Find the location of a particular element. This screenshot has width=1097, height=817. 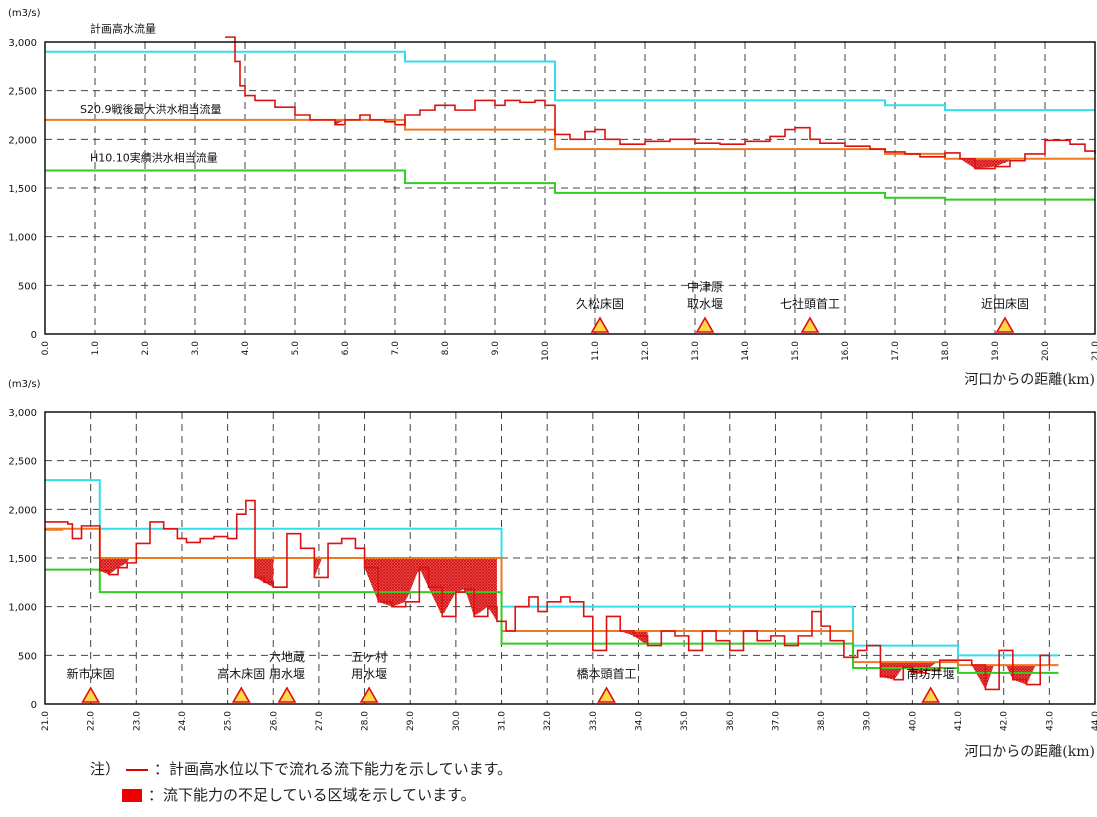

x-tick-label: 5.0 is located at coordinates (296, 348).